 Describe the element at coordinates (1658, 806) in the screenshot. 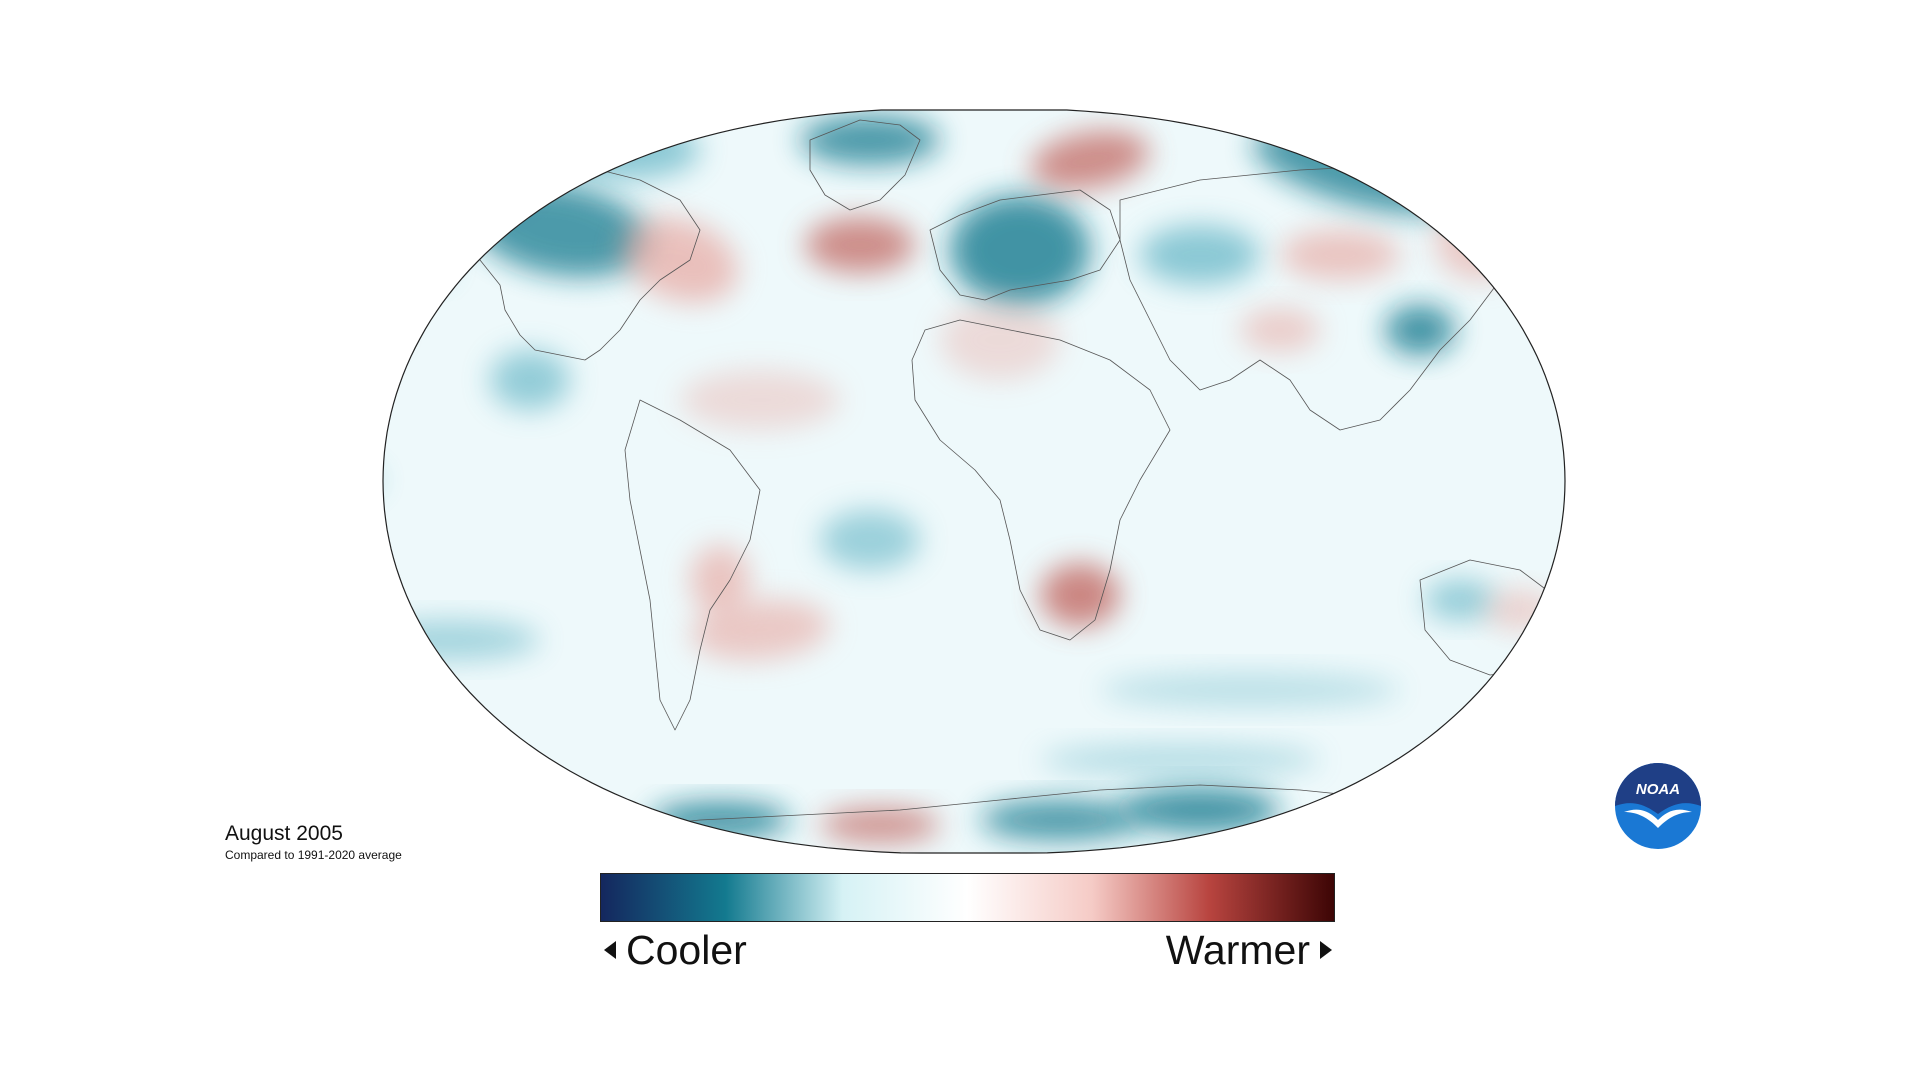

I see `noaa-logo: NOAA` at that location.